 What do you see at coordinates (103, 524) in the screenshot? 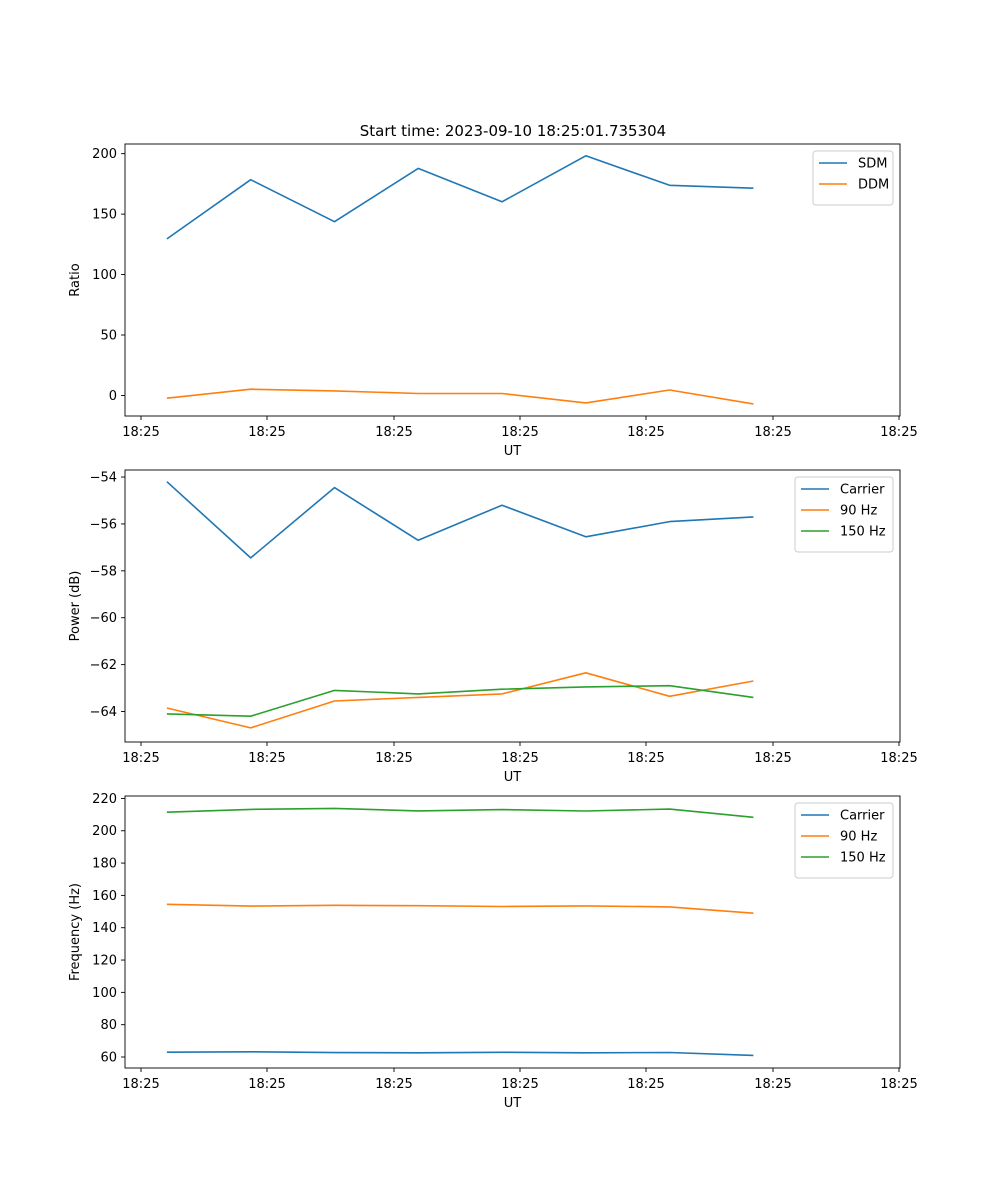
I see `y-tick-label: −56` at bounding box center [103, 524].